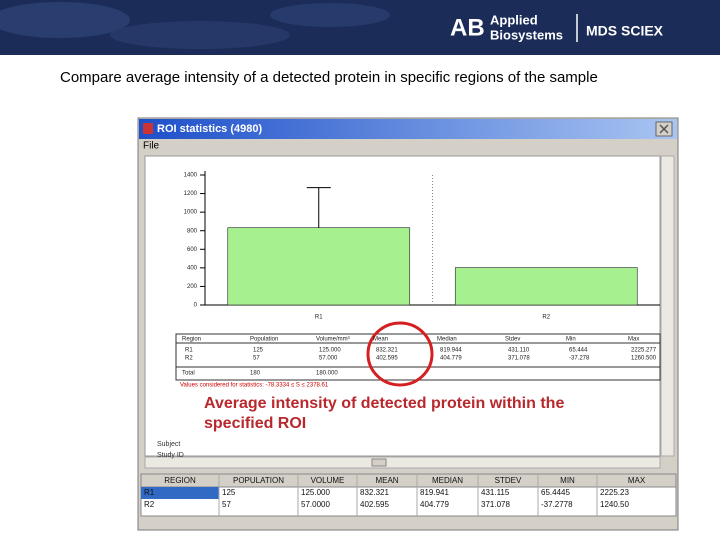  Describe the element at coordinates (191, 213) in the screenshot. I see `y-tick-label: 1000` at that location.